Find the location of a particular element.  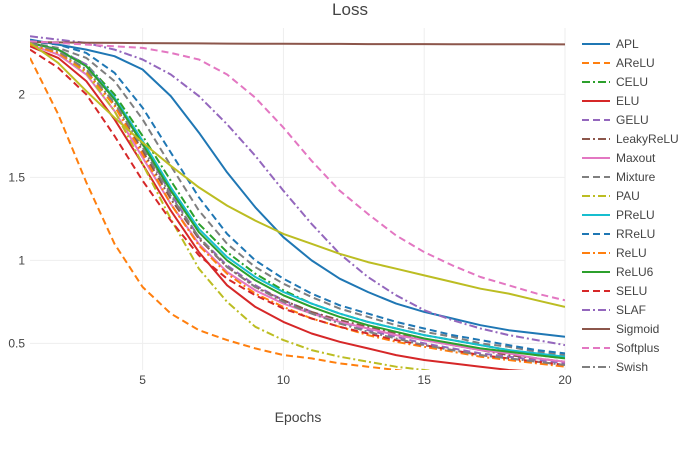

legend-item-sigmoid: Sigmoid is located at coordinates (620, 329).